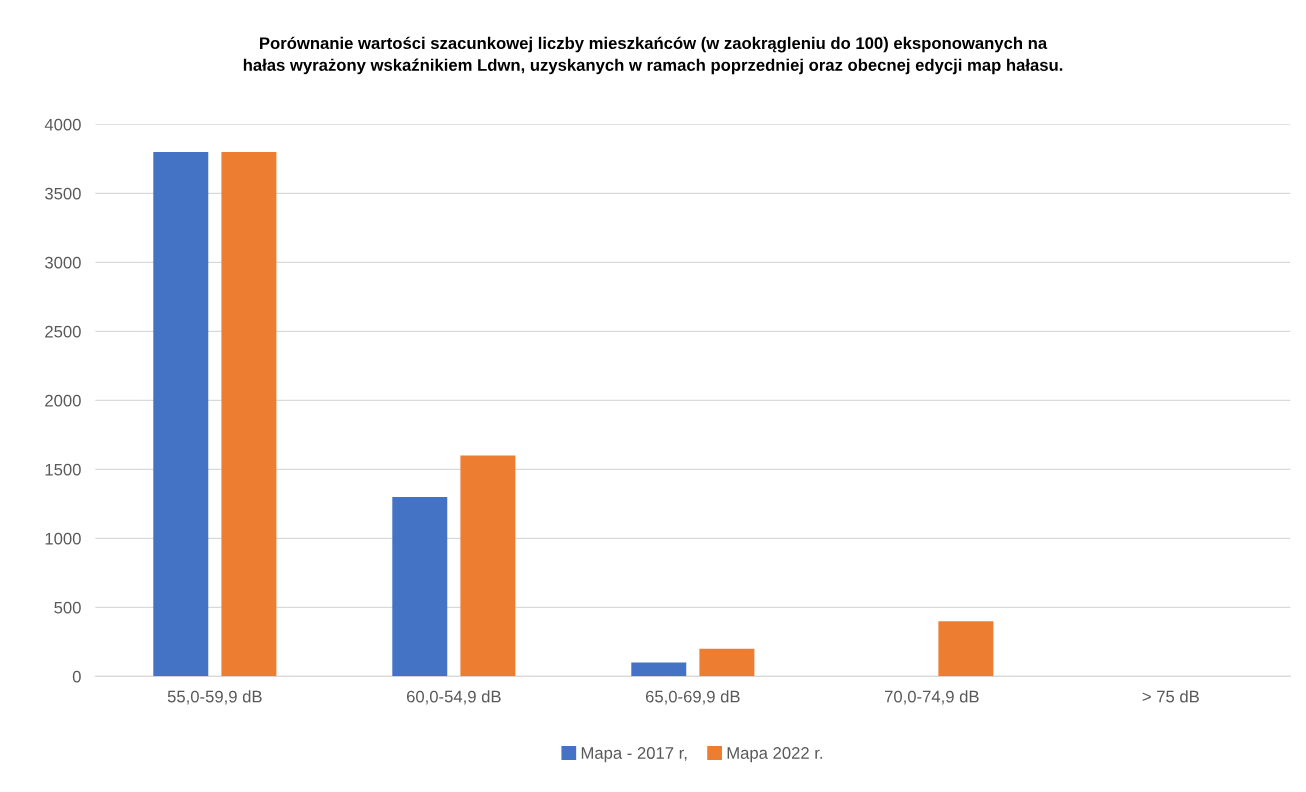 Image resolution: width=1306 pixels, height=792 pixels. What do you see at coordinates (67, 607) in the screenshot?
I see `y-tick-label: 500` at bounding box center [67, 607].